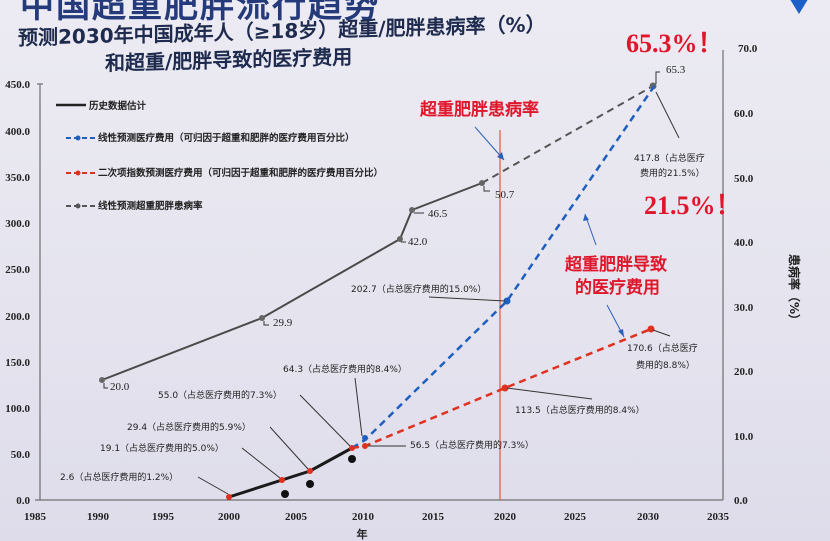  What do you see at coordinates (505, 517) in the screenshot?
I see `x-tick: 2020` at bounding box center [505, 517].